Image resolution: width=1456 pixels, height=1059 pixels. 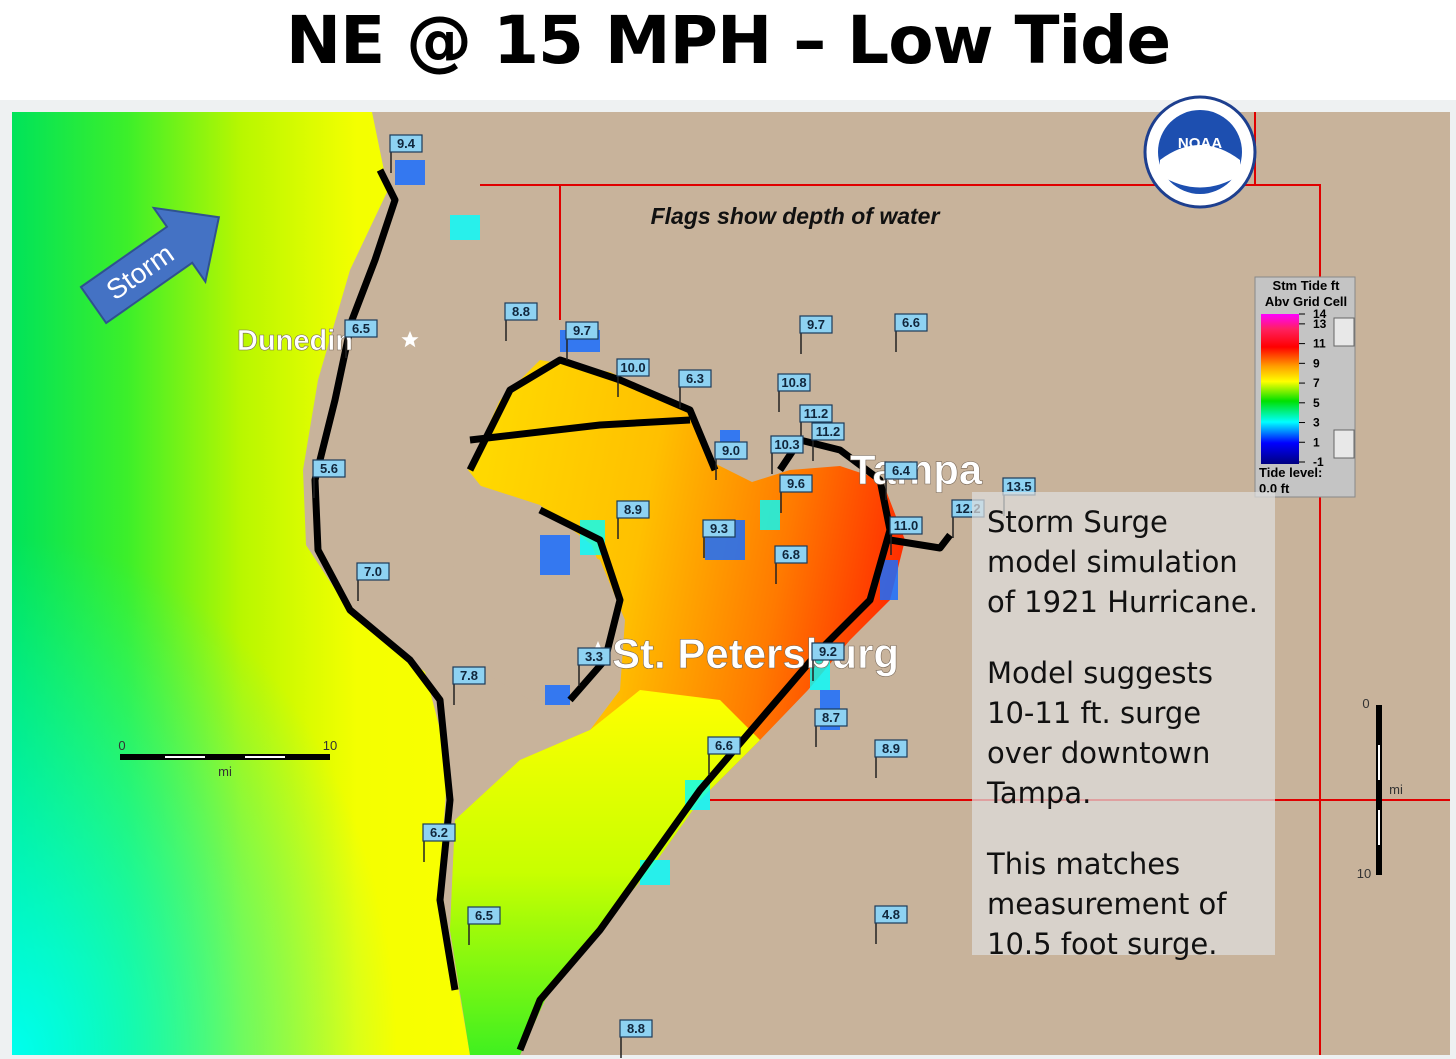 What do you see at coordinates (1316, 403) in the screenshot?
I see `legend-tick-label: 5` at bounding box center [1316, 403].